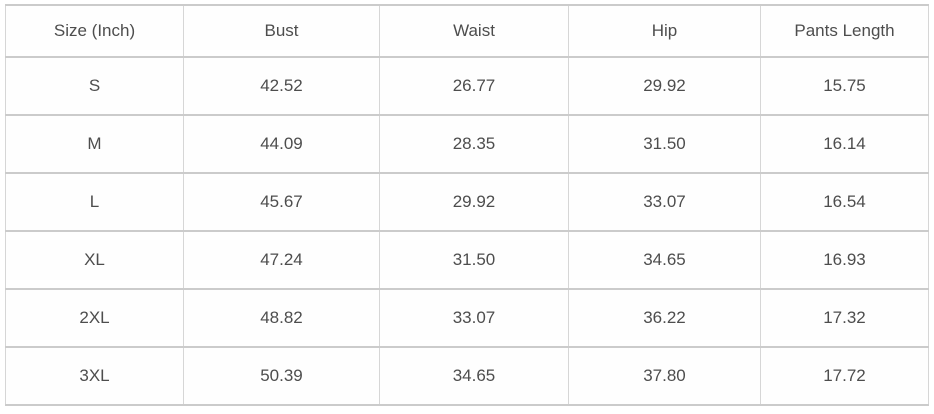 This screenshot has height=414, width=934. I want to click on size-cell: S, so click(94, 86).